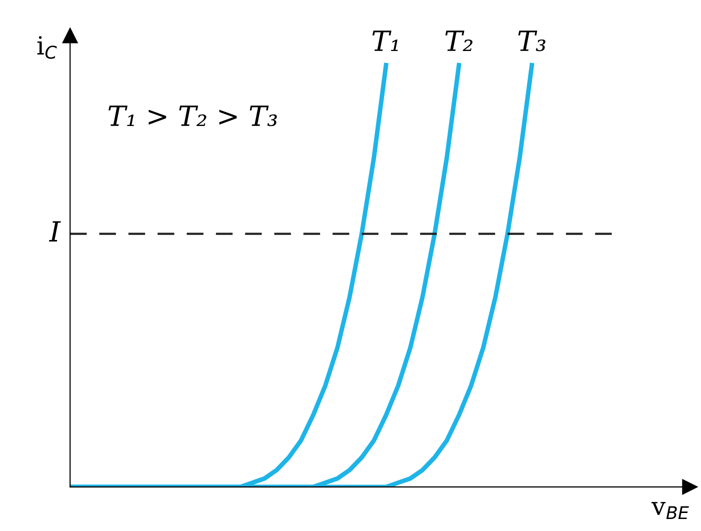 The height and width of the screenshot is (531, 701). What do you see at coordinates (670, 511) in the screenshot?
I see `x-axis-title: v$_{BE}$` at bounding box center [670, 511].